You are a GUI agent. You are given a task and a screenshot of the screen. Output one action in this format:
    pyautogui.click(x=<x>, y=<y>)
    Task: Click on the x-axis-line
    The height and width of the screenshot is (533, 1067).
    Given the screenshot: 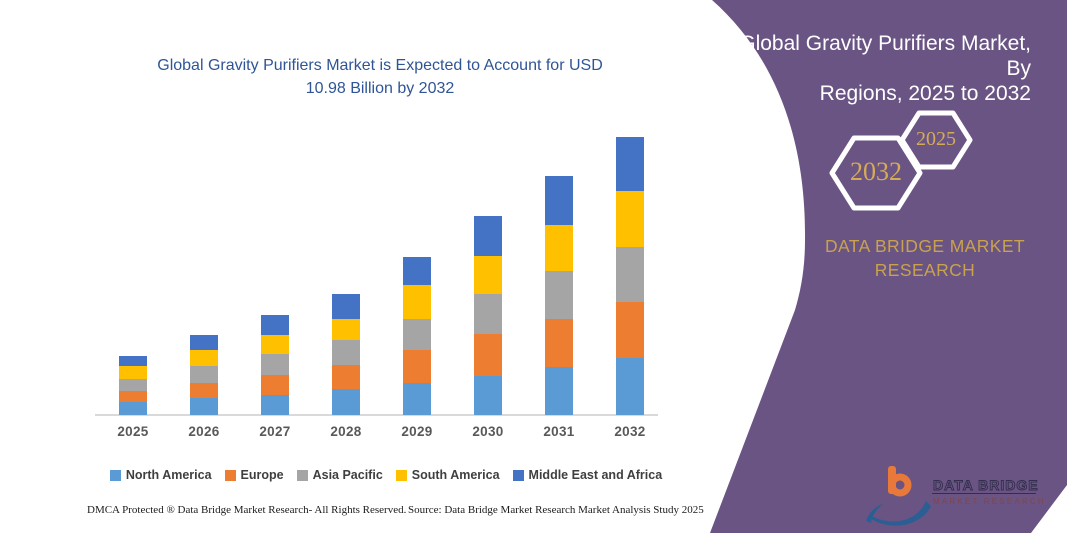 What is the action you would take?
    pyautogui.click(x=376, y=415)
    